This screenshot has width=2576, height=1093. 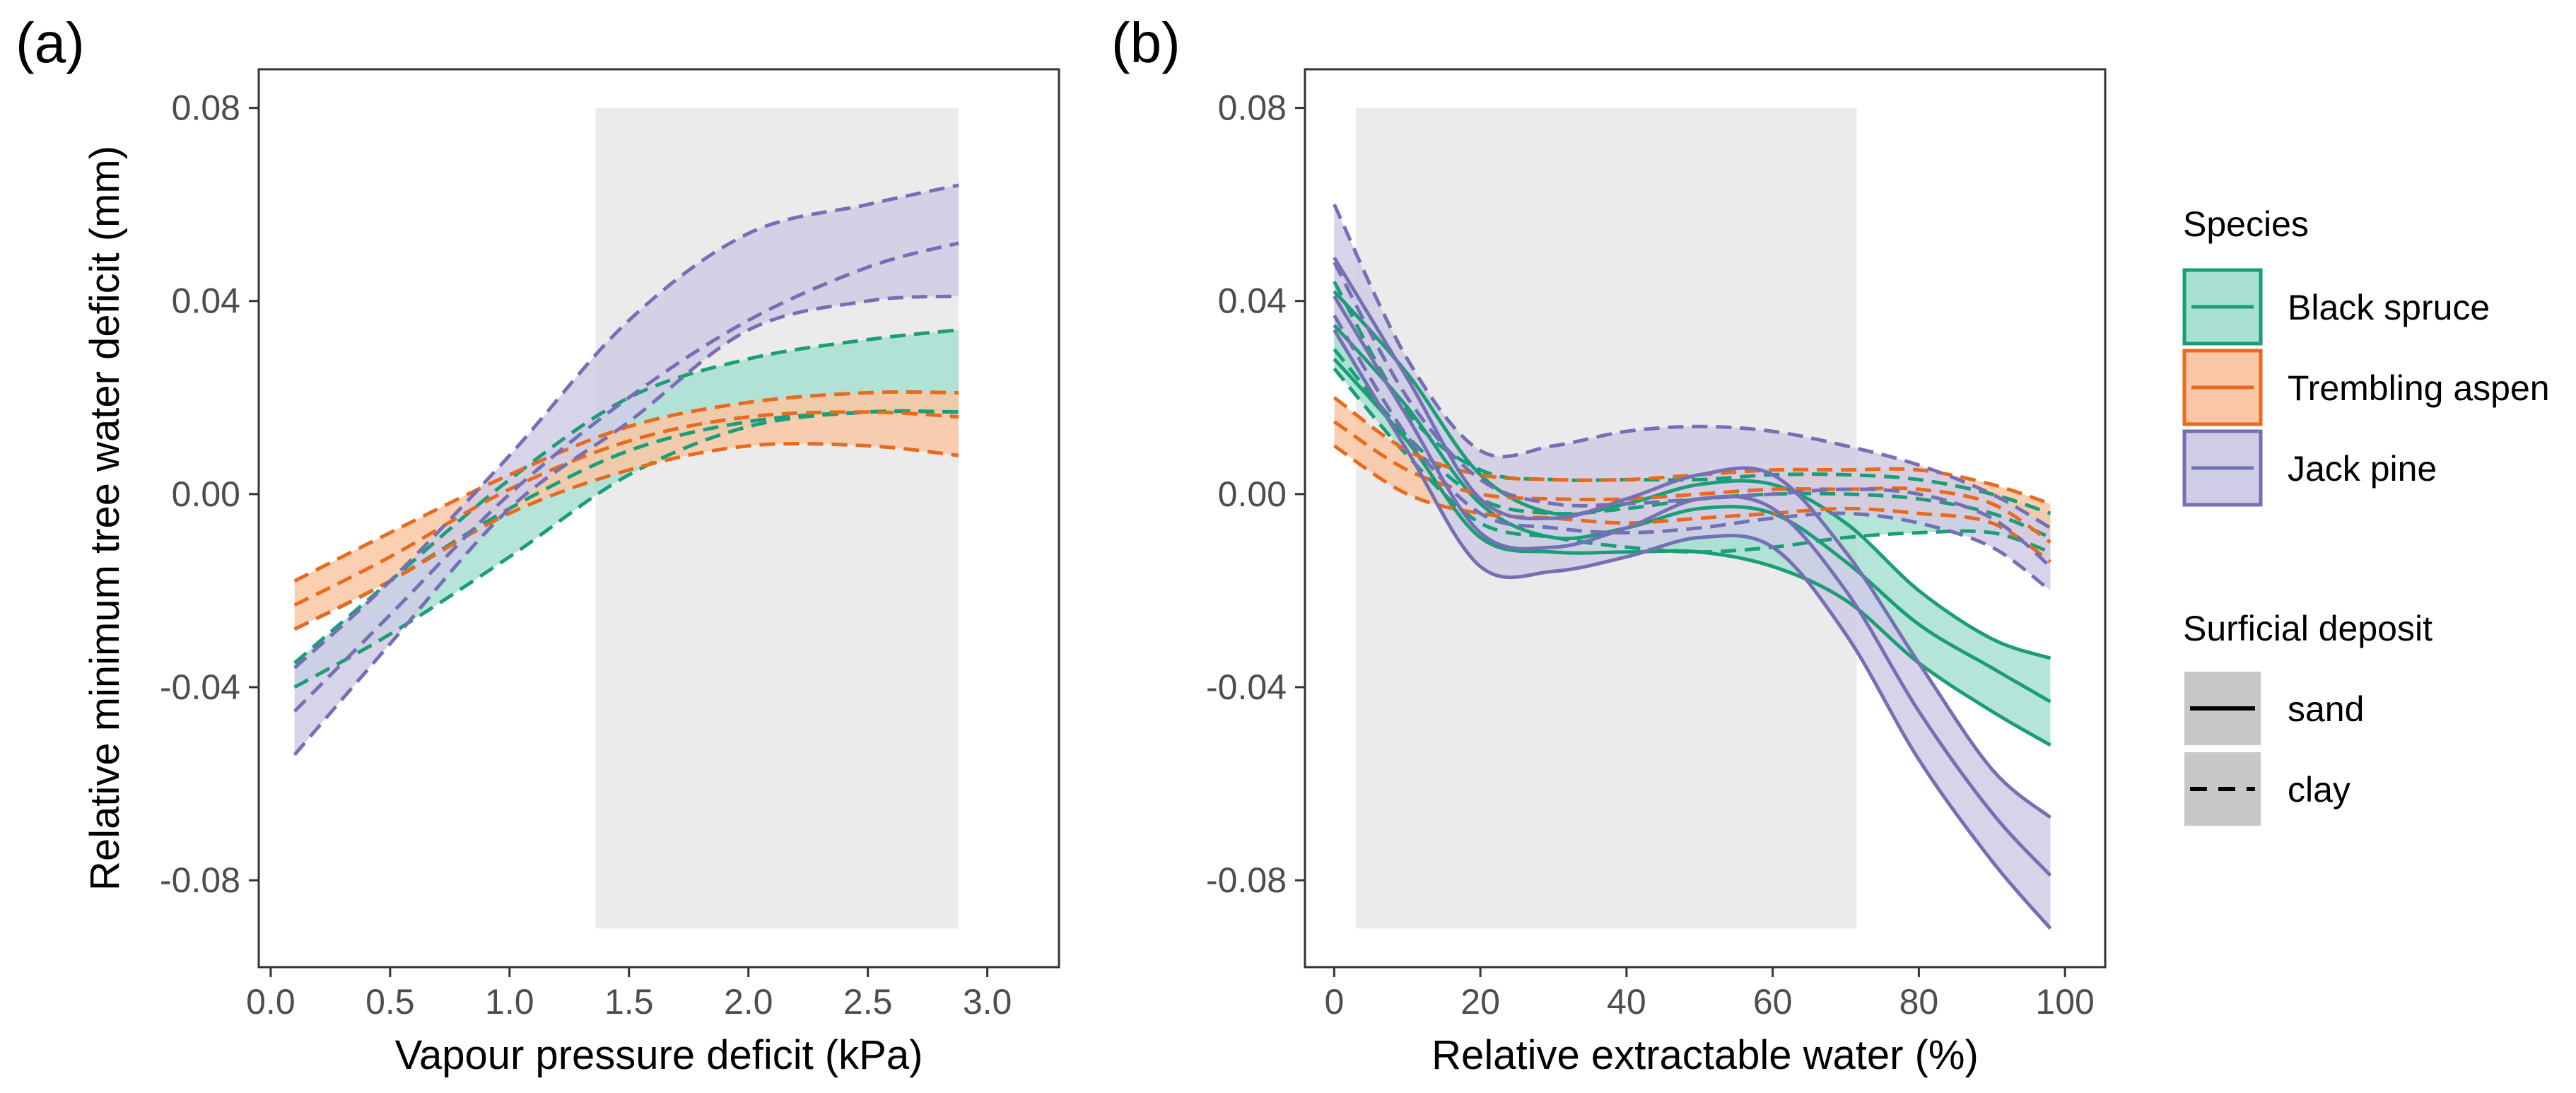 I want to click on legend-label-sand: sand, so click(x=2326, y=709).